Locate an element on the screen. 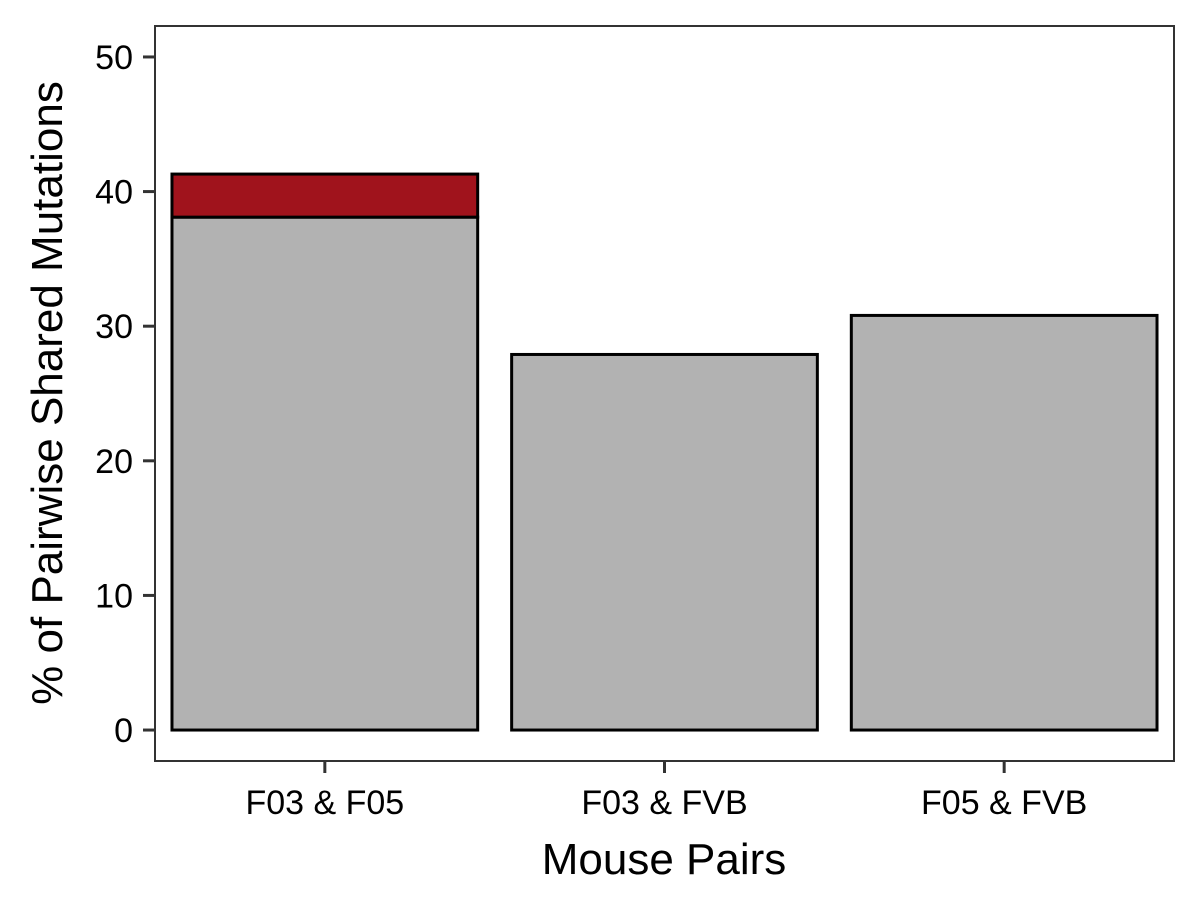 Image resolution: width=1200 pixels, height=900 pixels. y-tick-label: 10 is located at coordinates (114, 596).